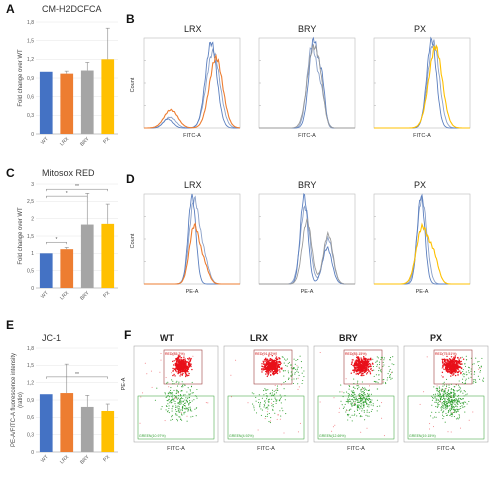 The image size is (500, 500). What do you see at coordinates (72, 9) in the screenshot?
I see `panel-a-title: CM-H2DCFCA` at bounding box center [72, 9].